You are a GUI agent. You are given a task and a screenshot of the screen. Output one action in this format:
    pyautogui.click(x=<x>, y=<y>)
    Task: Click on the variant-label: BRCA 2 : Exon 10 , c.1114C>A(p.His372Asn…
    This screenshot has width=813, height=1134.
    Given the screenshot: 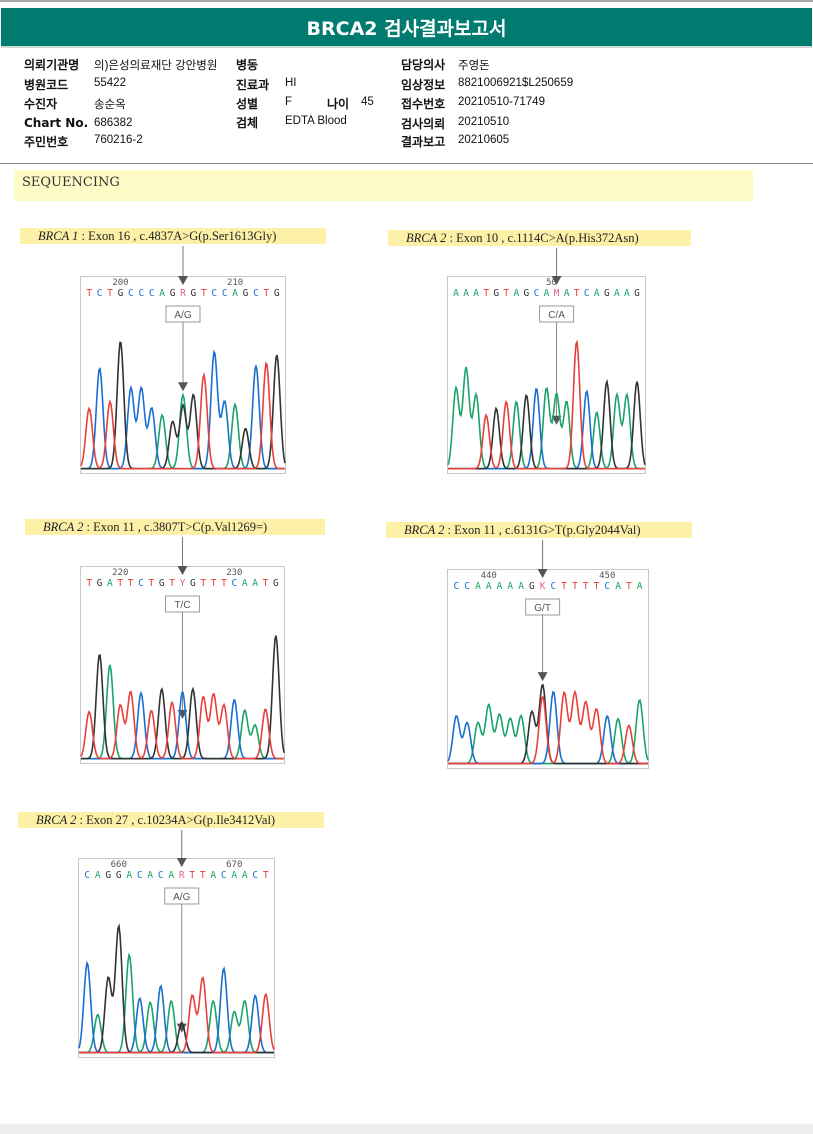 What is the action you would take?
    pyautogui.click(x=539, y=238)
    